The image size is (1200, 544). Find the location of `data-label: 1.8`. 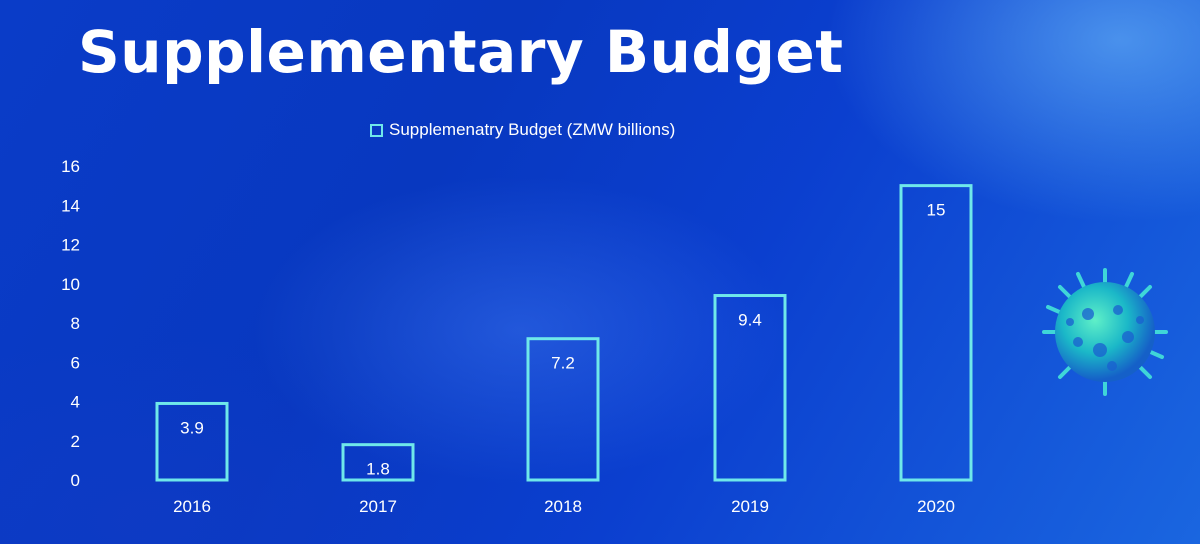

data-label: 1.8 is located at coordinates (378, 469).